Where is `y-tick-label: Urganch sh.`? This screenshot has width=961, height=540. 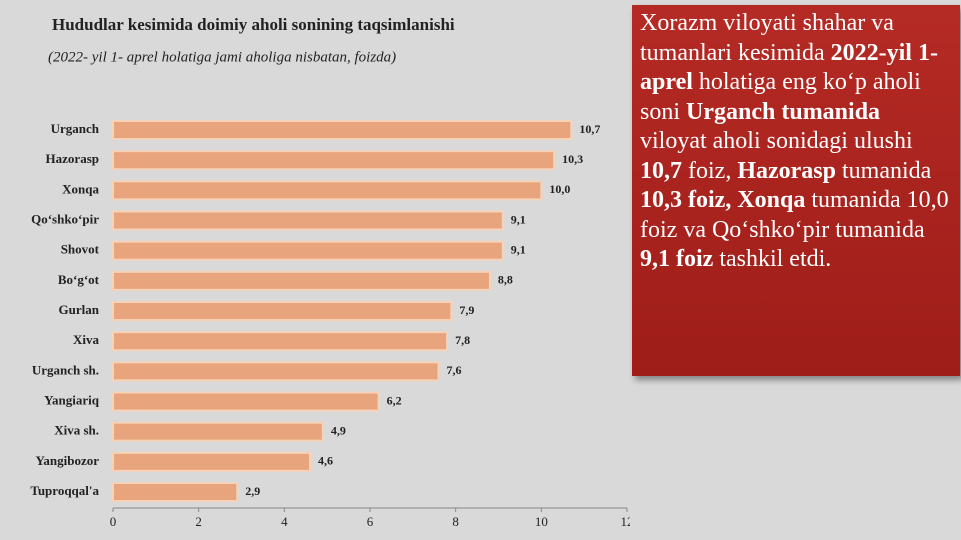
y-tick-label: Urganch sh. is located at coordinates (65, 369).